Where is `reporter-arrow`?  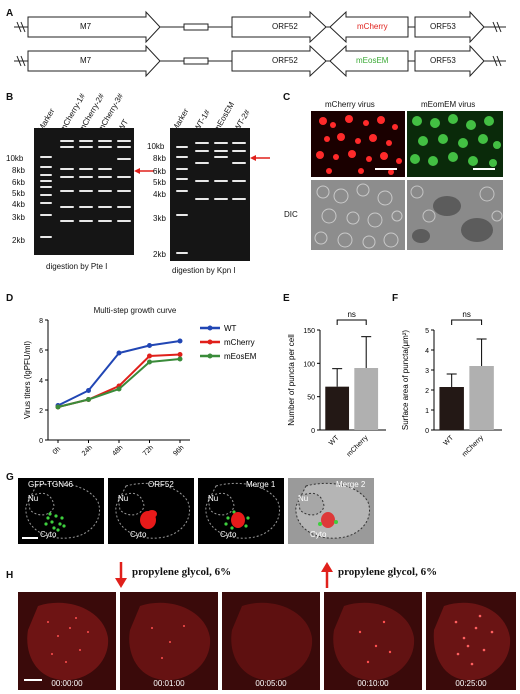
reporter-arrow is located at coordinates (369, 27).